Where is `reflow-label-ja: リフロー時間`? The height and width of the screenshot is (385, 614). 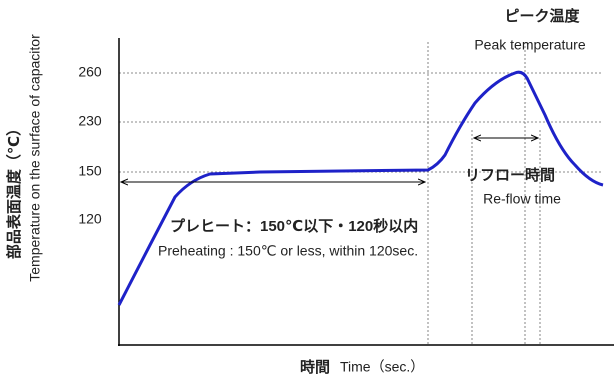
reflow-label-ja: リフロー時間 is located at coordinates (510, 175).